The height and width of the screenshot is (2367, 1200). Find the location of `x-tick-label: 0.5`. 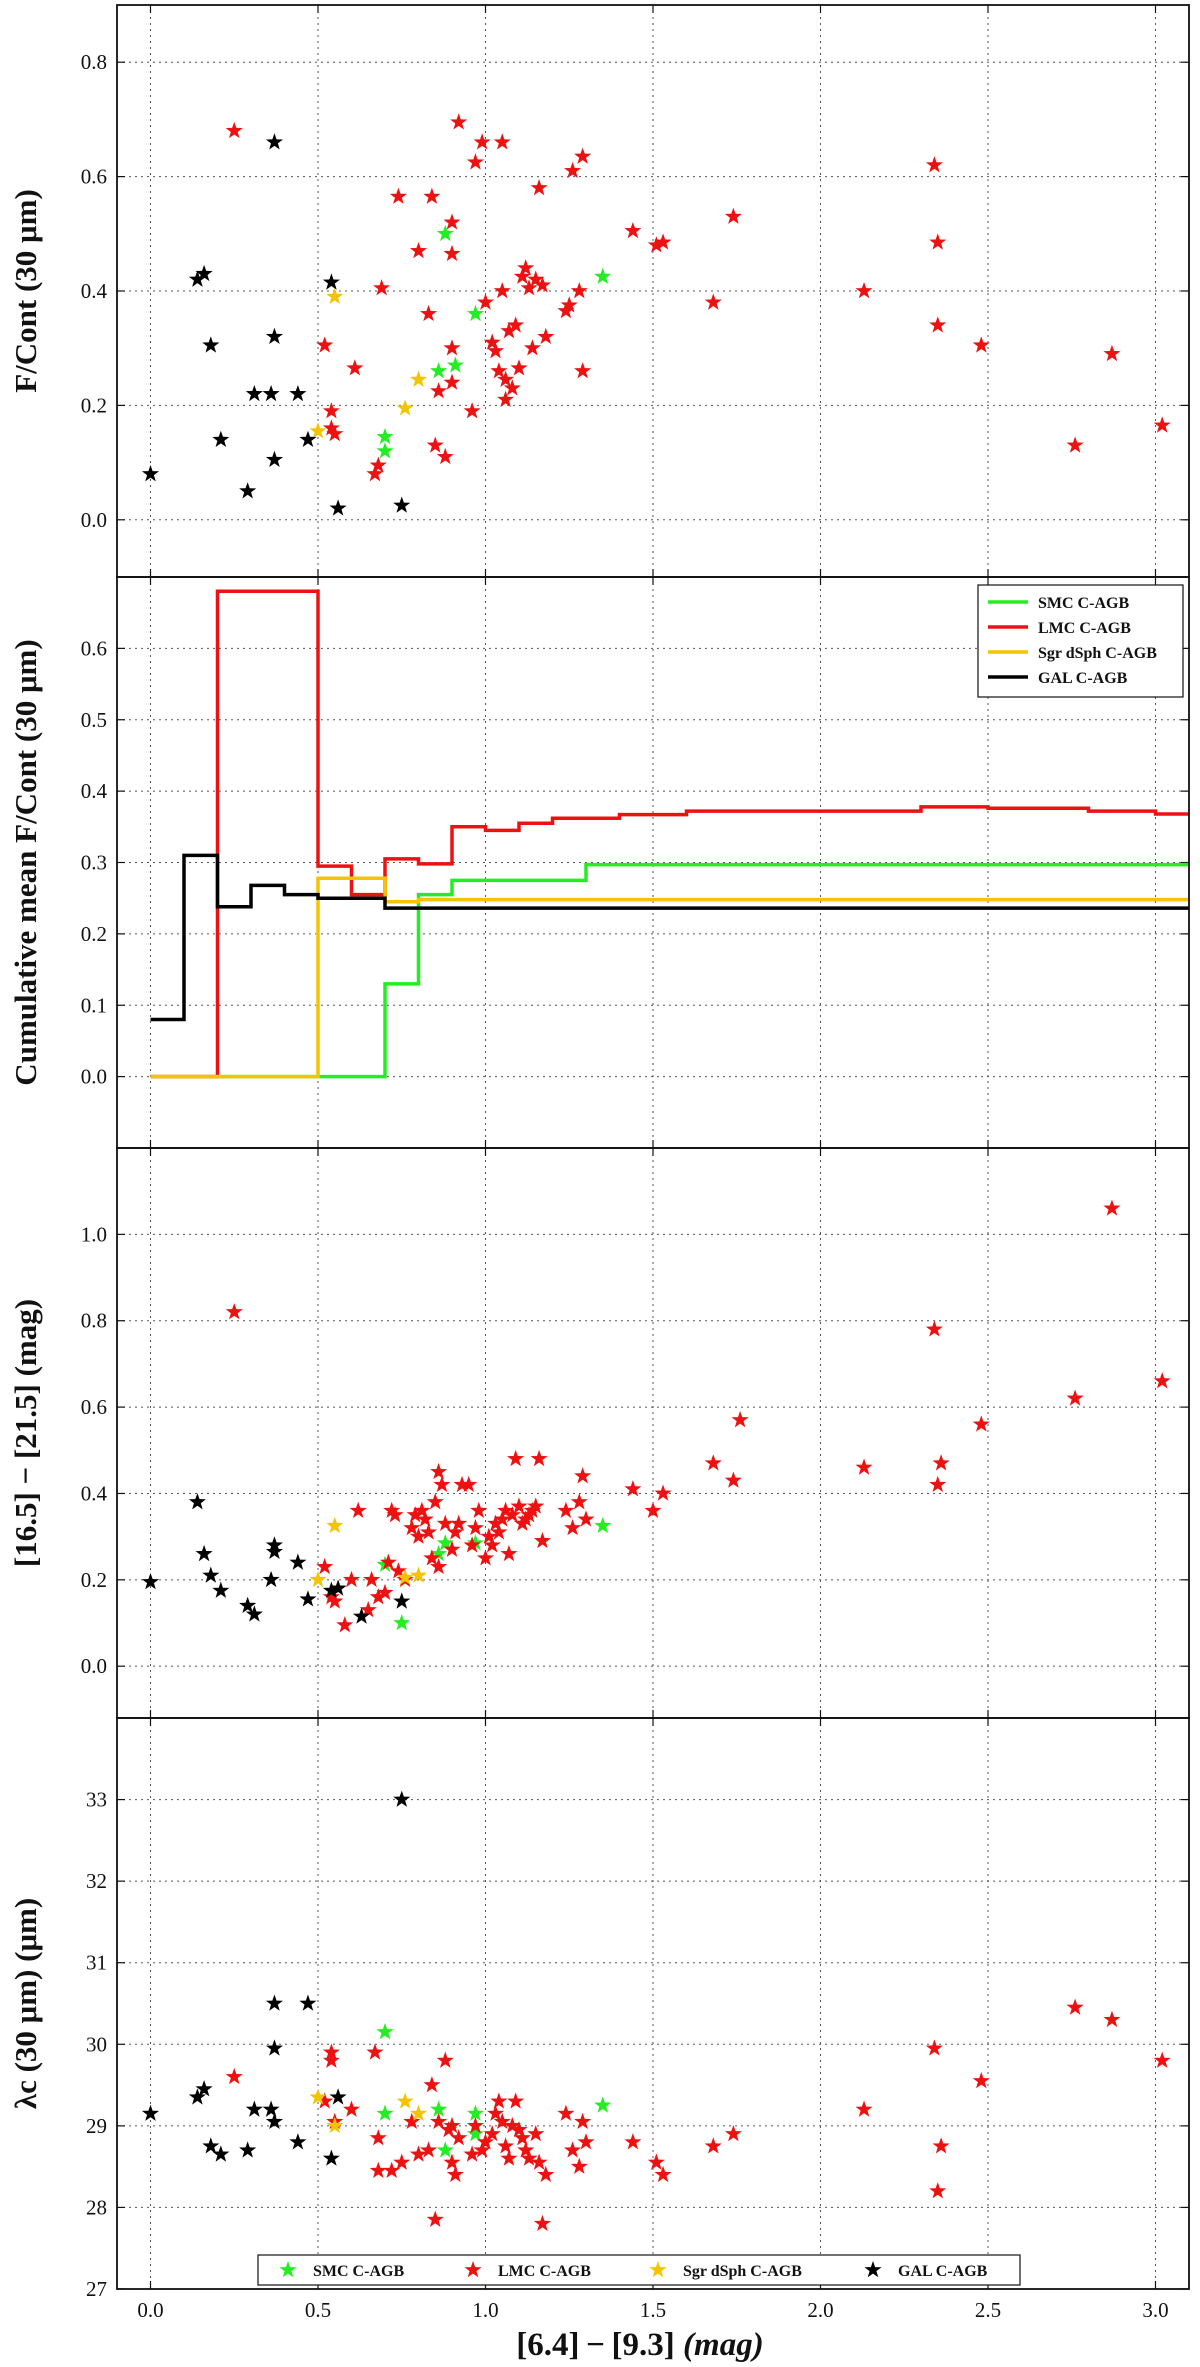

x-tick-label: 0.5 is located at coordinates (318, 2310).